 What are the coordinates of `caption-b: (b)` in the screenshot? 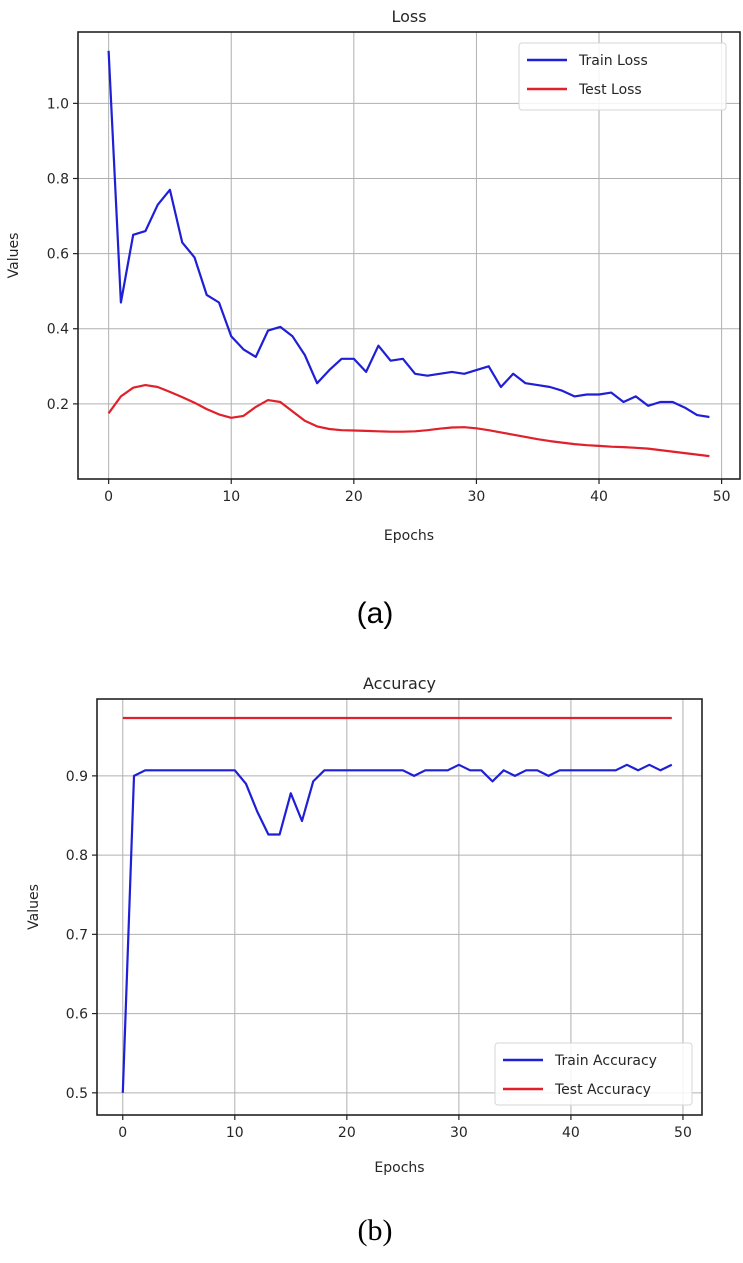 It's located at (375, 1230).